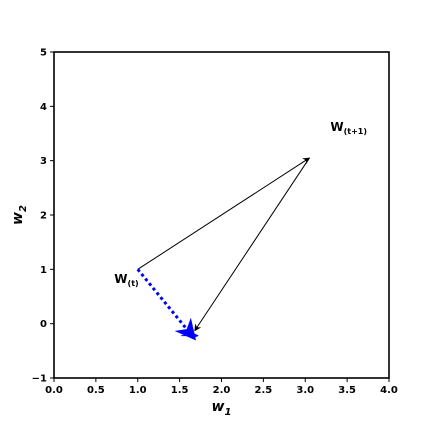 This screenshot has height=432, width=432. What do you see at coordinates (389, 390) in the screenshot?
I see `x-tick-label: 4.0` at bounding box center [389, 390].